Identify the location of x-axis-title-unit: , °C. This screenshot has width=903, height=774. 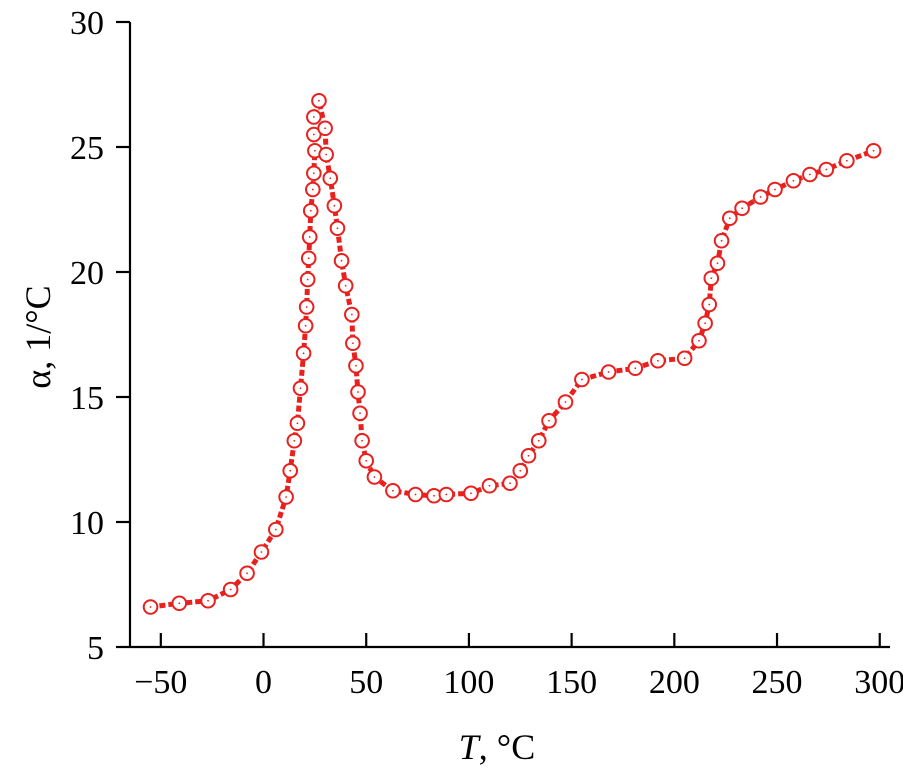
(507, 747).